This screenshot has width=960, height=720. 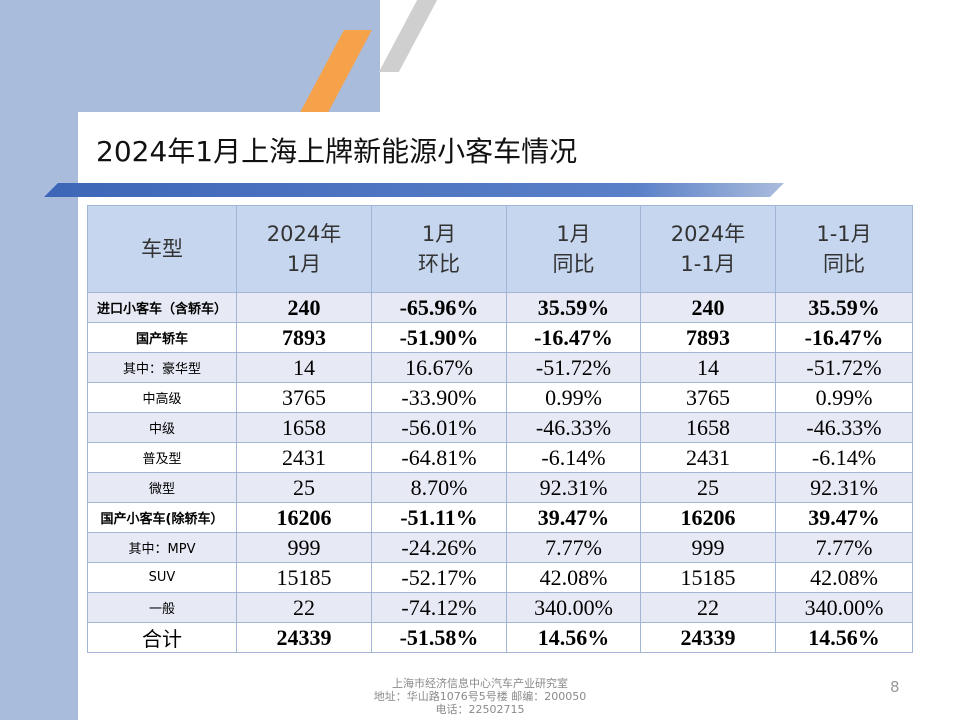 I want to click on table-row: 进口小客车（含轿车） 240 -65.96% 35.59% 240 35.59%, so click(x=500, y=307).